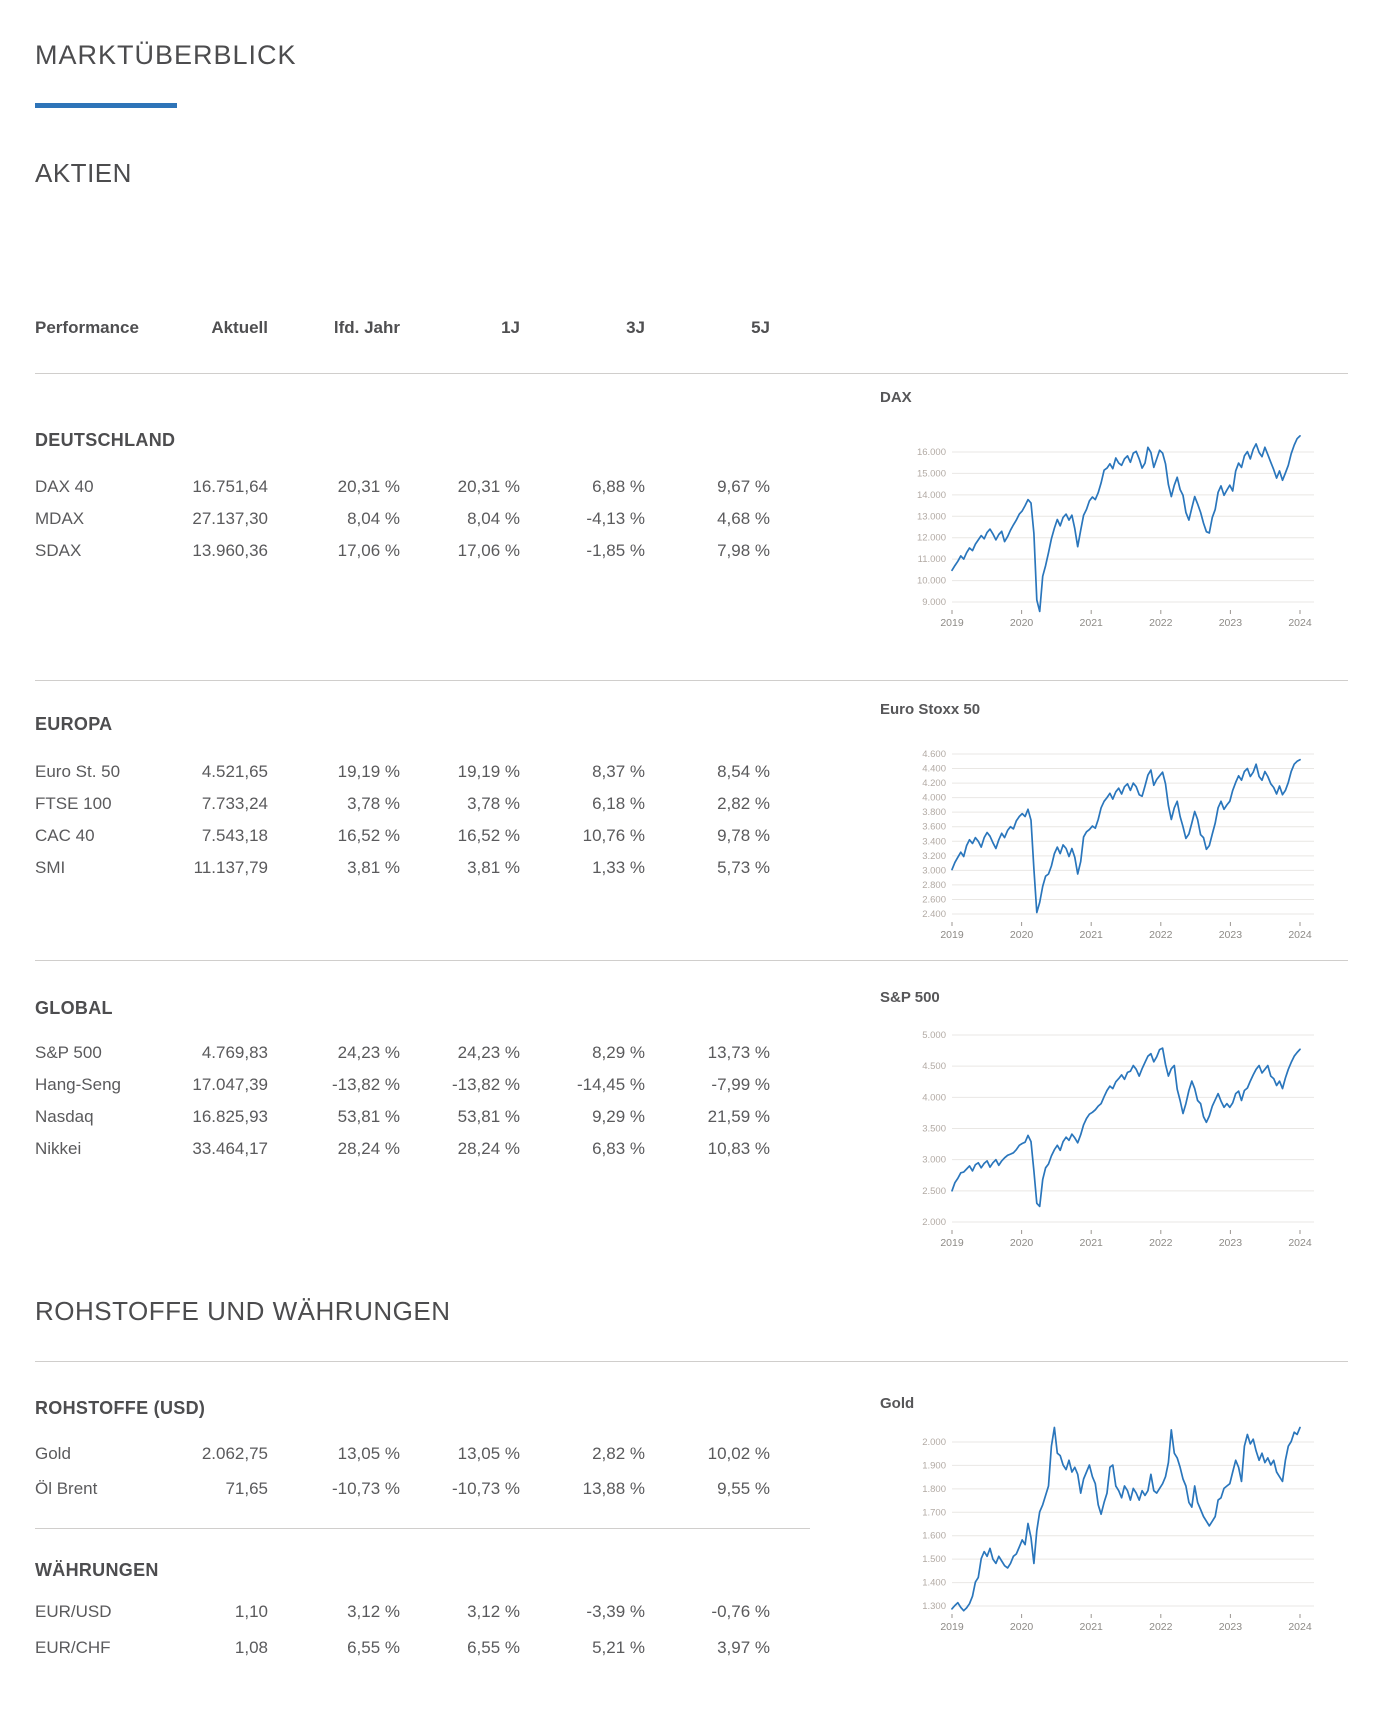  What do you see at coordinates (934, 1465) in the screenshot?
I see `y-axis-tick-label: 1.900` at bounding box center [934, 1465].